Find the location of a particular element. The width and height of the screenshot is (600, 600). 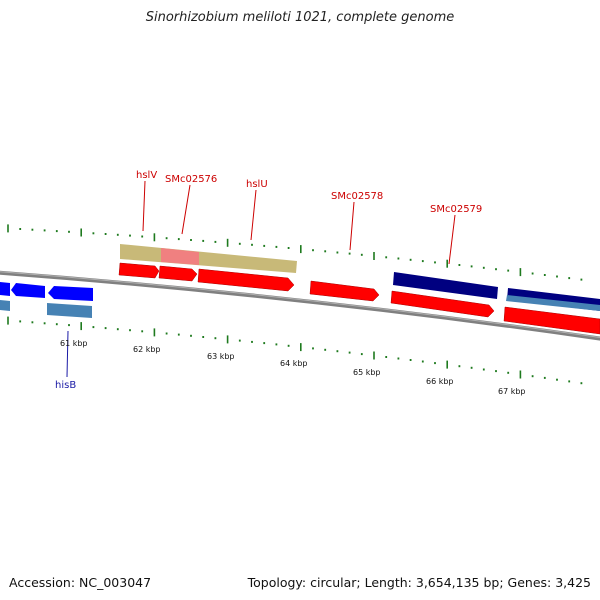

leader-SMc02576 is located at coordinates (186, 209).